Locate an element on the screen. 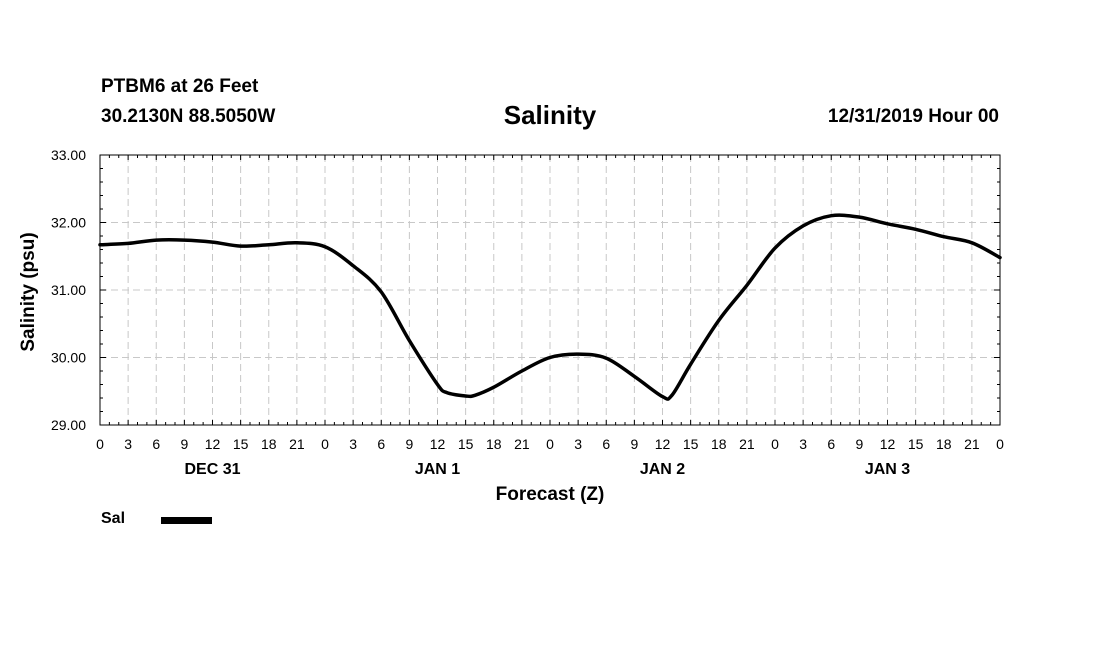 The height and width of the screenshot is (650, 1100). coordinates-label: 30.2130N 88.5050W is located at coordinates (188, 116).